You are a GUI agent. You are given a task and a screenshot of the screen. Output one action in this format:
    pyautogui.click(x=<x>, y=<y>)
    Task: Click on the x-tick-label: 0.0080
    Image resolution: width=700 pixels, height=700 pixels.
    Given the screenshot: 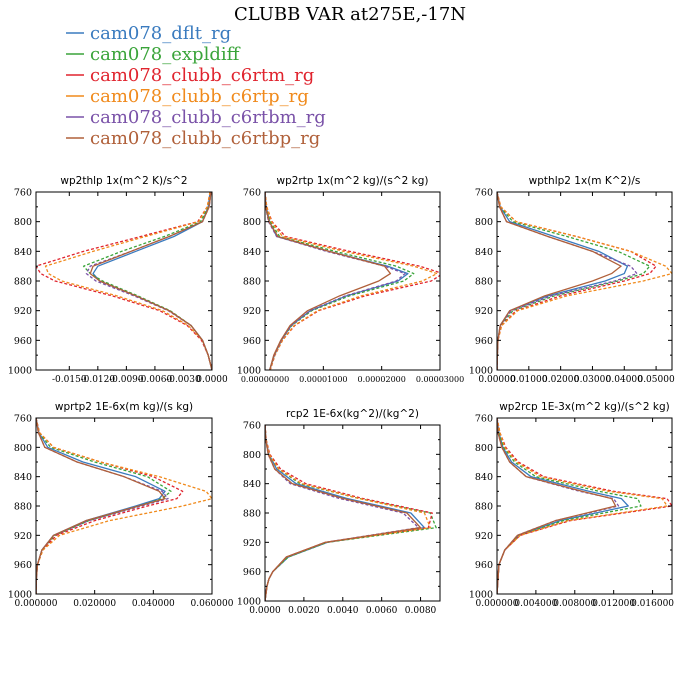 What is the action you would take?
    pyautogui.click(x=421, y=611)
    